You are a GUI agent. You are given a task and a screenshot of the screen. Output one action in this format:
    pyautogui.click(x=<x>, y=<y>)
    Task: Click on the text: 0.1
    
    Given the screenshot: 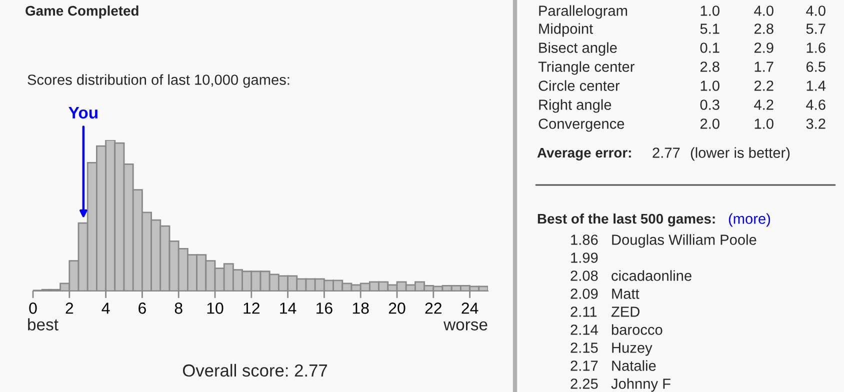 What is the action you would take?
    pyautogui.click(x=710, y=47)
    